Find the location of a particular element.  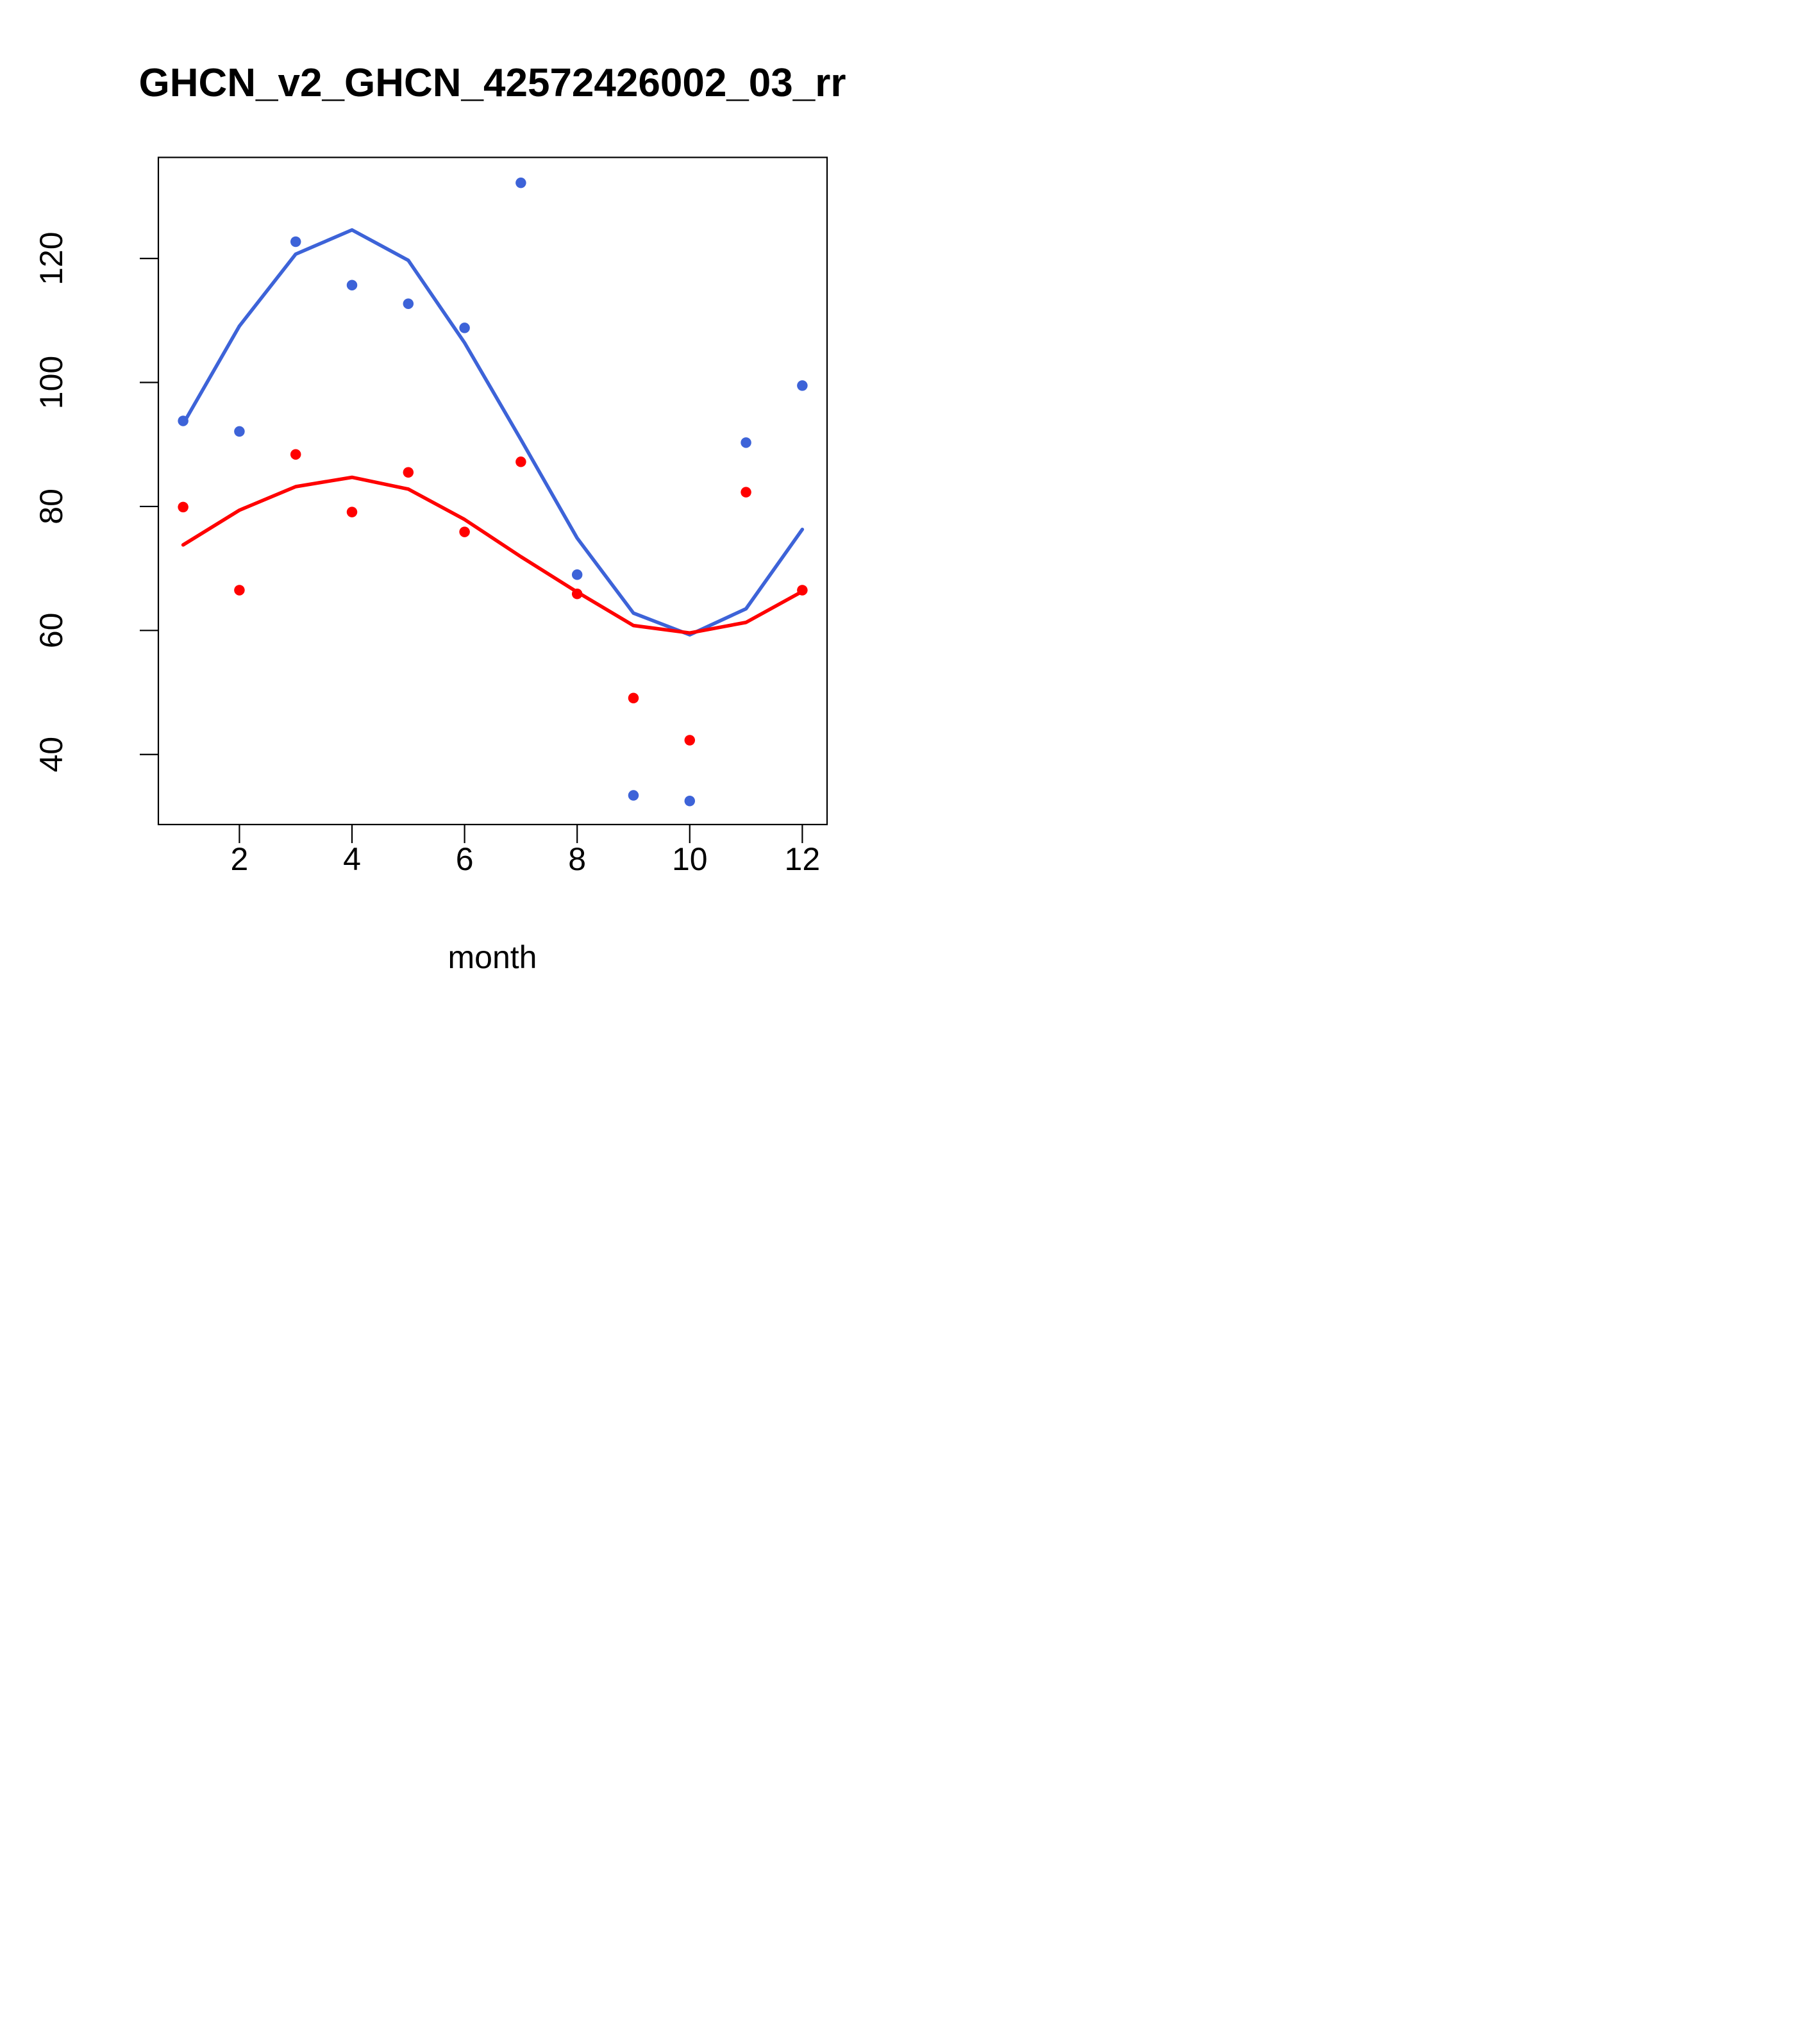

x-axis-label: month is located at coordinates (492, 957).